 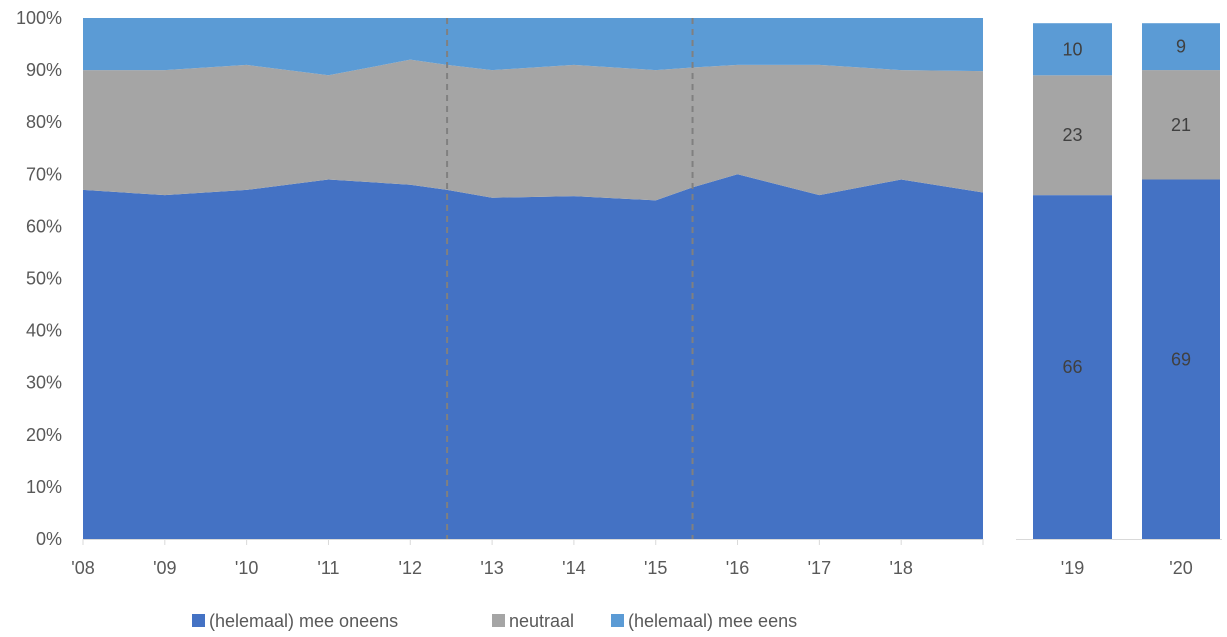 I want to click on data-label: 21, so click(x=1181, y=125).